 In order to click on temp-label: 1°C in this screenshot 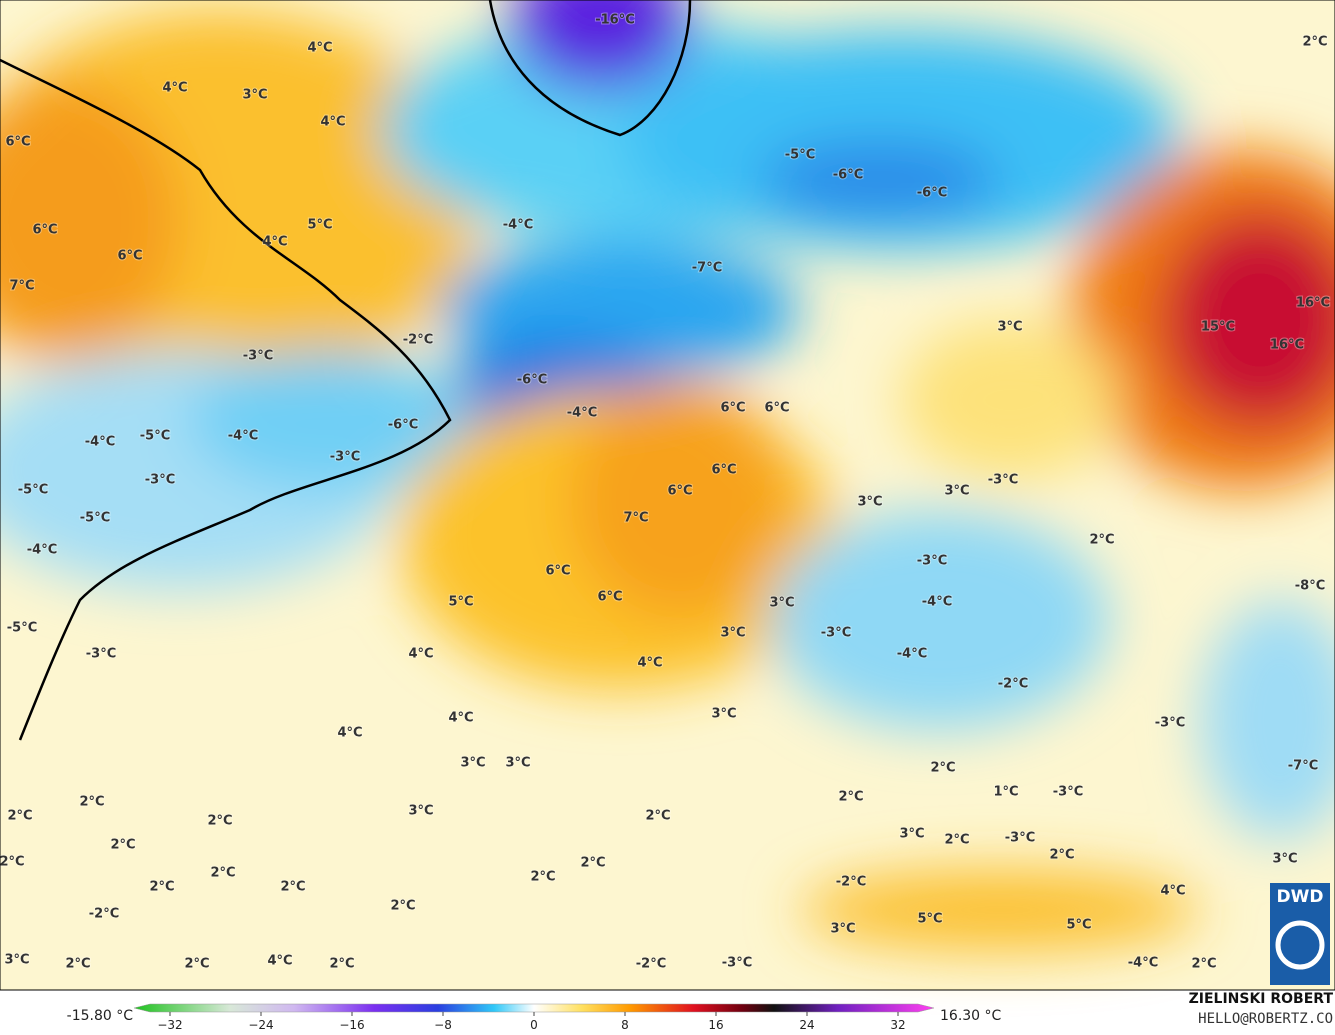, I will do `click(1005, 792)`.